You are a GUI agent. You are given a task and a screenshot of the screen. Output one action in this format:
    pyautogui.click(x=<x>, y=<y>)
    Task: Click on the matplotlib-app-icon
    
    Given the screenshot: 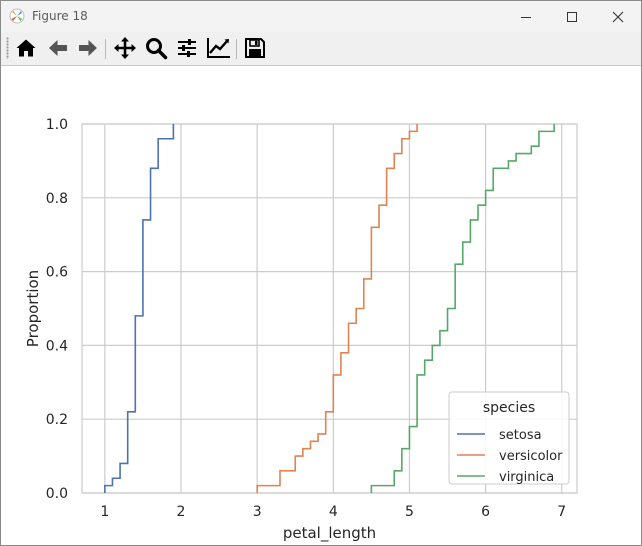 What is the action you would take?
    pyautogui.click(x=17, y=16)
    